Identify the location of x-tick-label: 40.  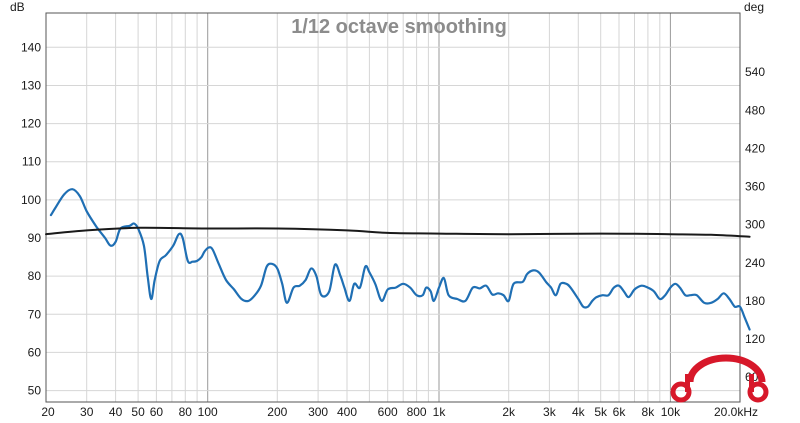
(116, 412).